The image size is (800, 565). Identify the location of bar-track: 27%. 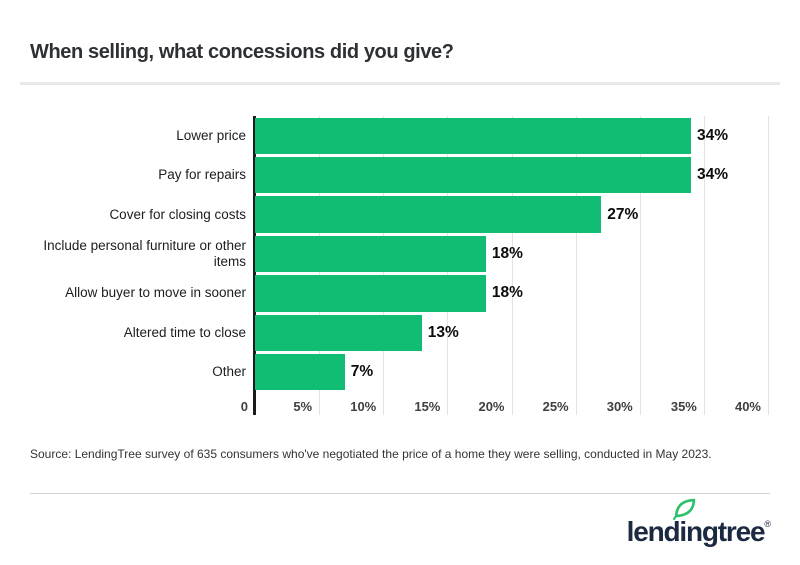
(511, 214).